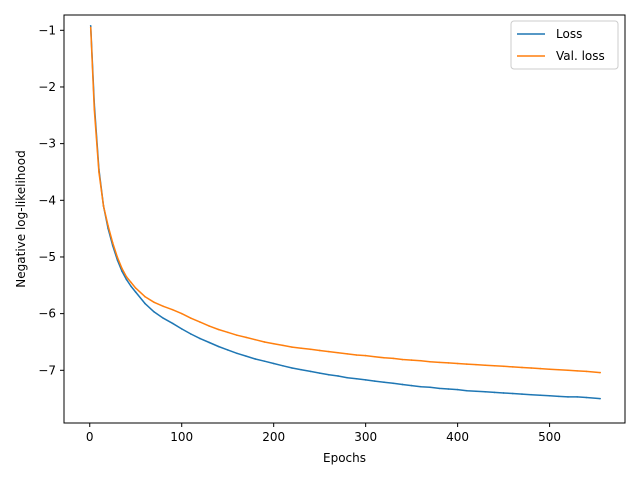  I want to click on legend: Loss Val. loss, so click(564, 45).